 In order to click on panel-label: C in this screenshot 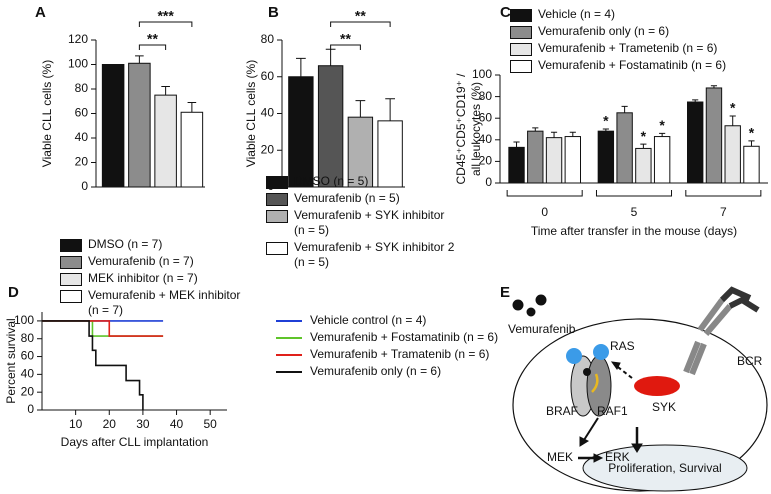, I will do `click(505, 12)`.